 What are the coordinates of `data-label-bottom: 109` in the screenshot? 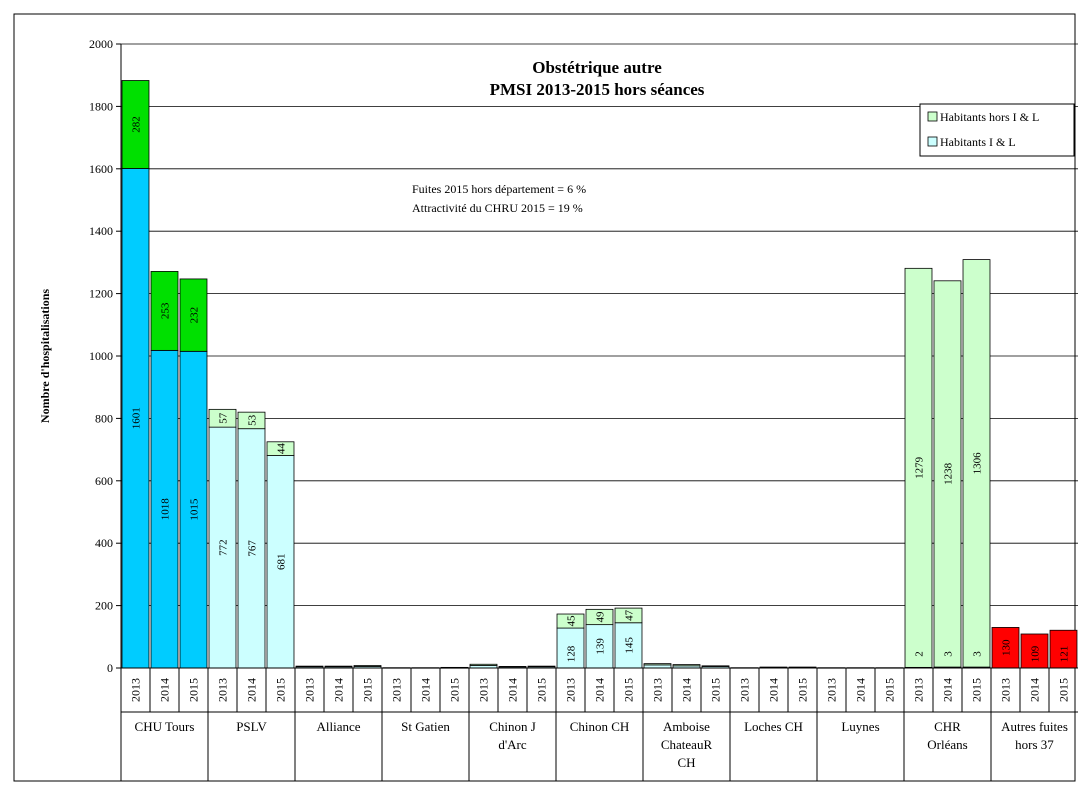 It's located at (1036, 653).